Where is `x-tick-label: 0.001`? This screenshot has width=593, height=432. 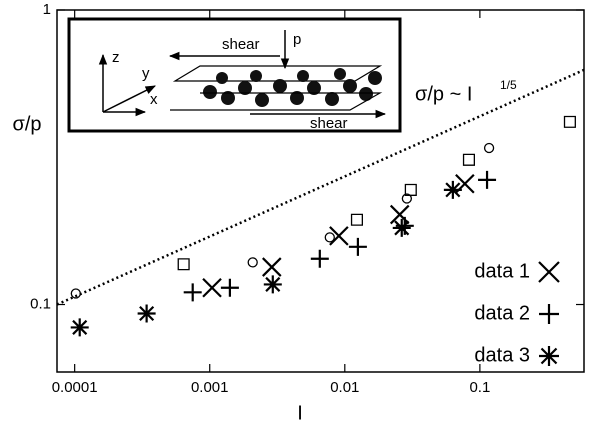
x-tick-label: 0.001 is located at coordinates (210, 387).